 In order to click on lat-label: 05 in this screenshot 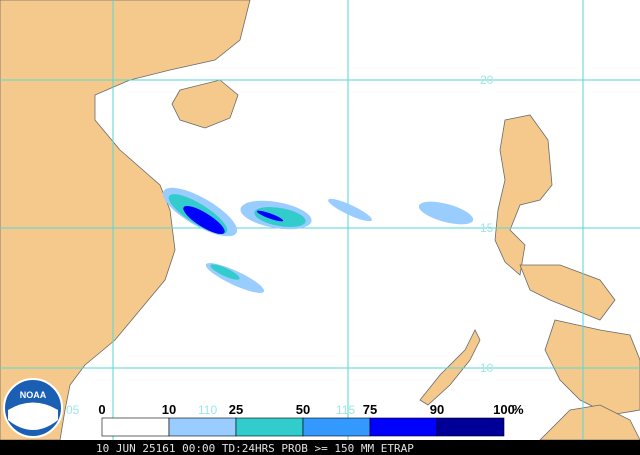, I will do `click(73, 410)`.